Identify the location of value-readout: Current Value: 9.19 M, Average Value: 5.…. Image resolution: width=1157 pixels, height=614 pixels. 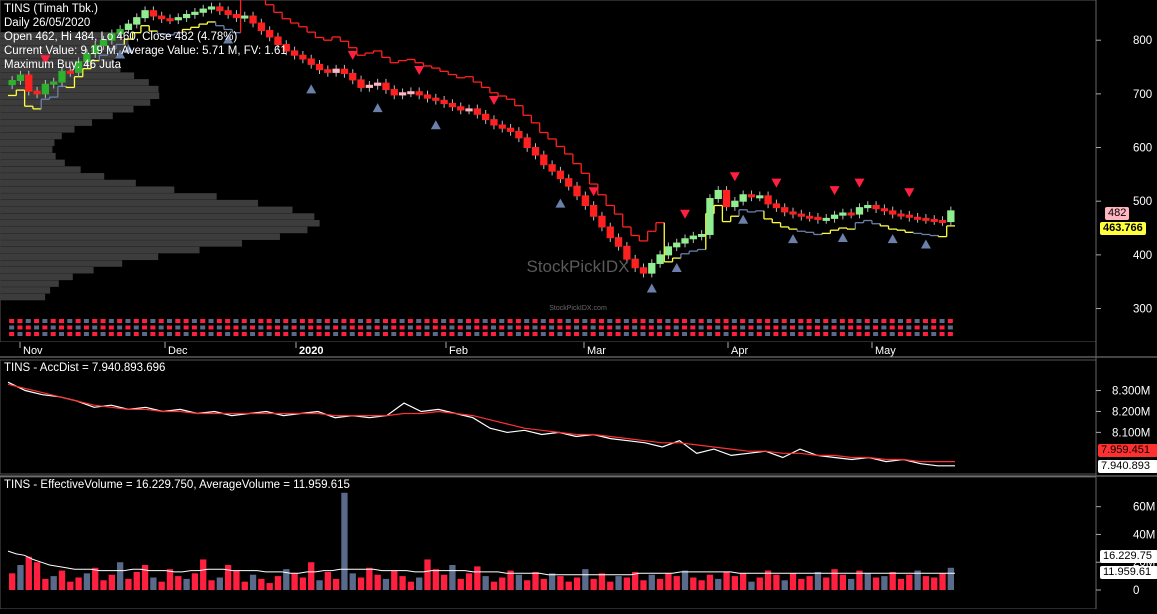
(145, 51).